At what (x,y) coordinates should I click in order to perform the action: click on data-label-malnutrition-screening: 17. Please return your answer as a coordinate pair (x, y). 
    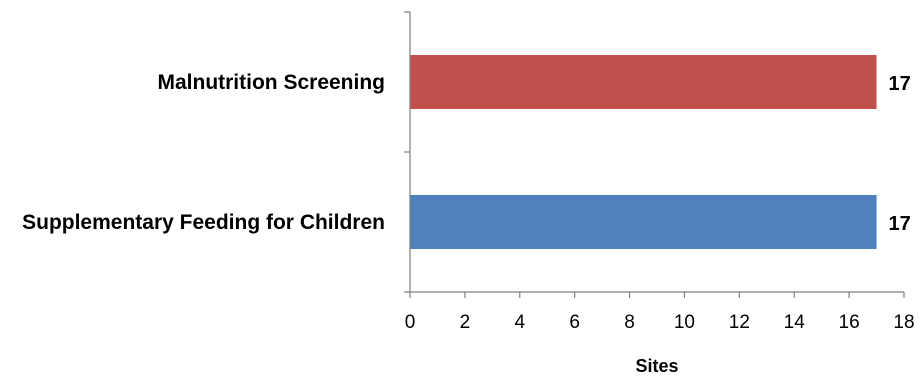
    Looking at the image, I should click on (900, 84).